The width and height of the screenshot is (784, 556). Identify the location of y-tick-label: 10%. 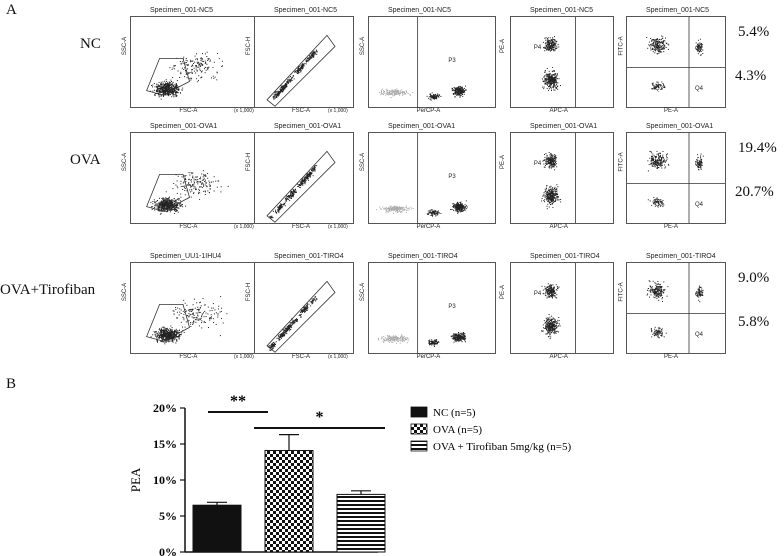
(165, 480).